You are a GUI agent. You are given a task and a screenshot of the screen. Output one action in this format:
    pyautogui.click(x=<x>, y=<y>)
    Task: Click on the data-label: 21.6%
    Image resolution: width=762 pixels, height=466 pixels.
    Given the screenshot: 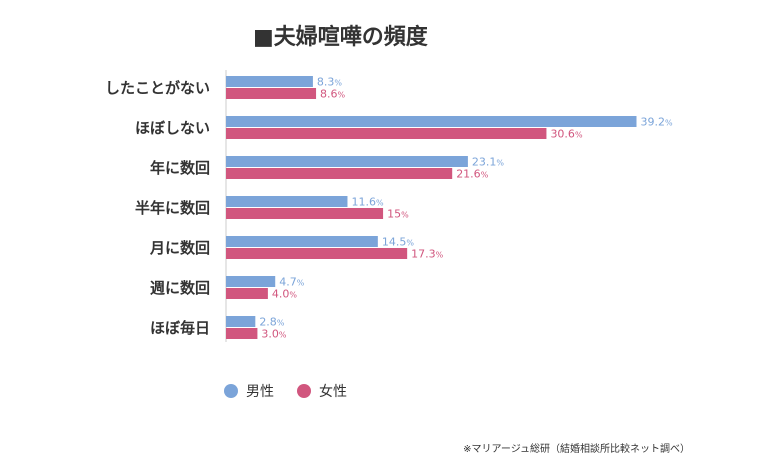 What is the action you would take?
    pyautogui.click(x=472, y=174)
    